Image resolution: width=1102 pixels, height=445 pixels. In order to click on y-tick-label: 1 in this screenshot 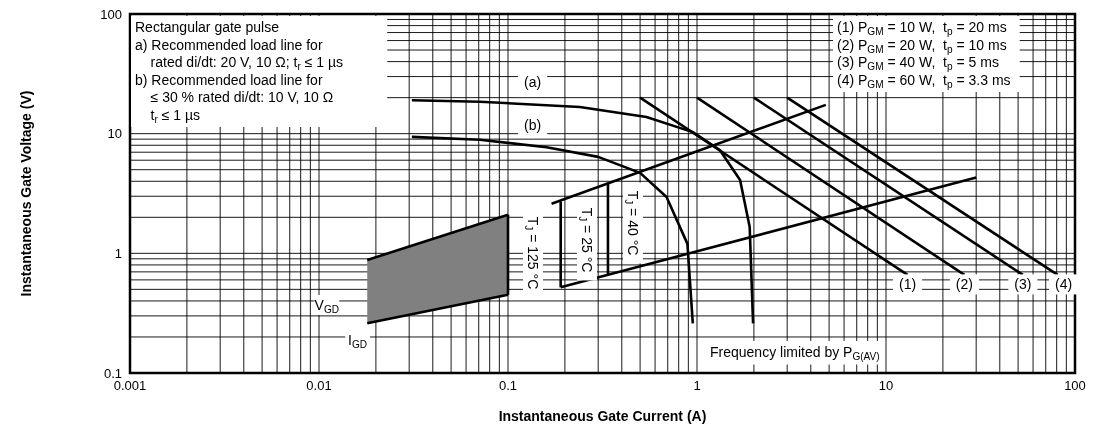, I will do `click(118, 253)`.